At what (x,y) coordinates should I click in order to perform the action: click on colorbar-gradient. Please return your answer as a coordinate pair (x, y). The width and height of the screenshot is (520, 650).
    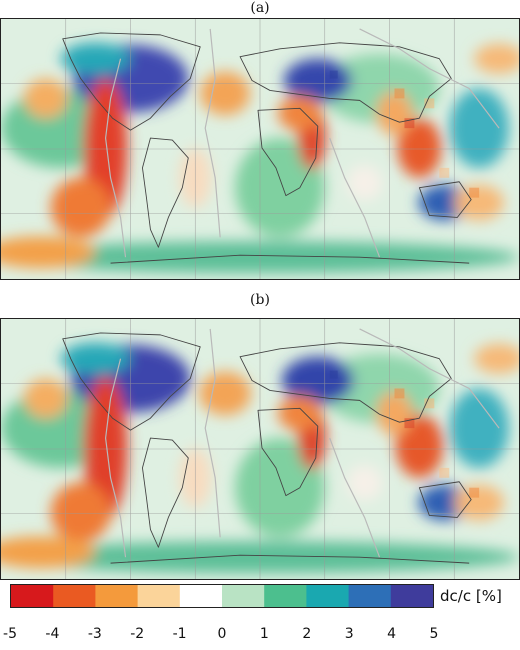
    Looking at the image, I should click on (222, 596).